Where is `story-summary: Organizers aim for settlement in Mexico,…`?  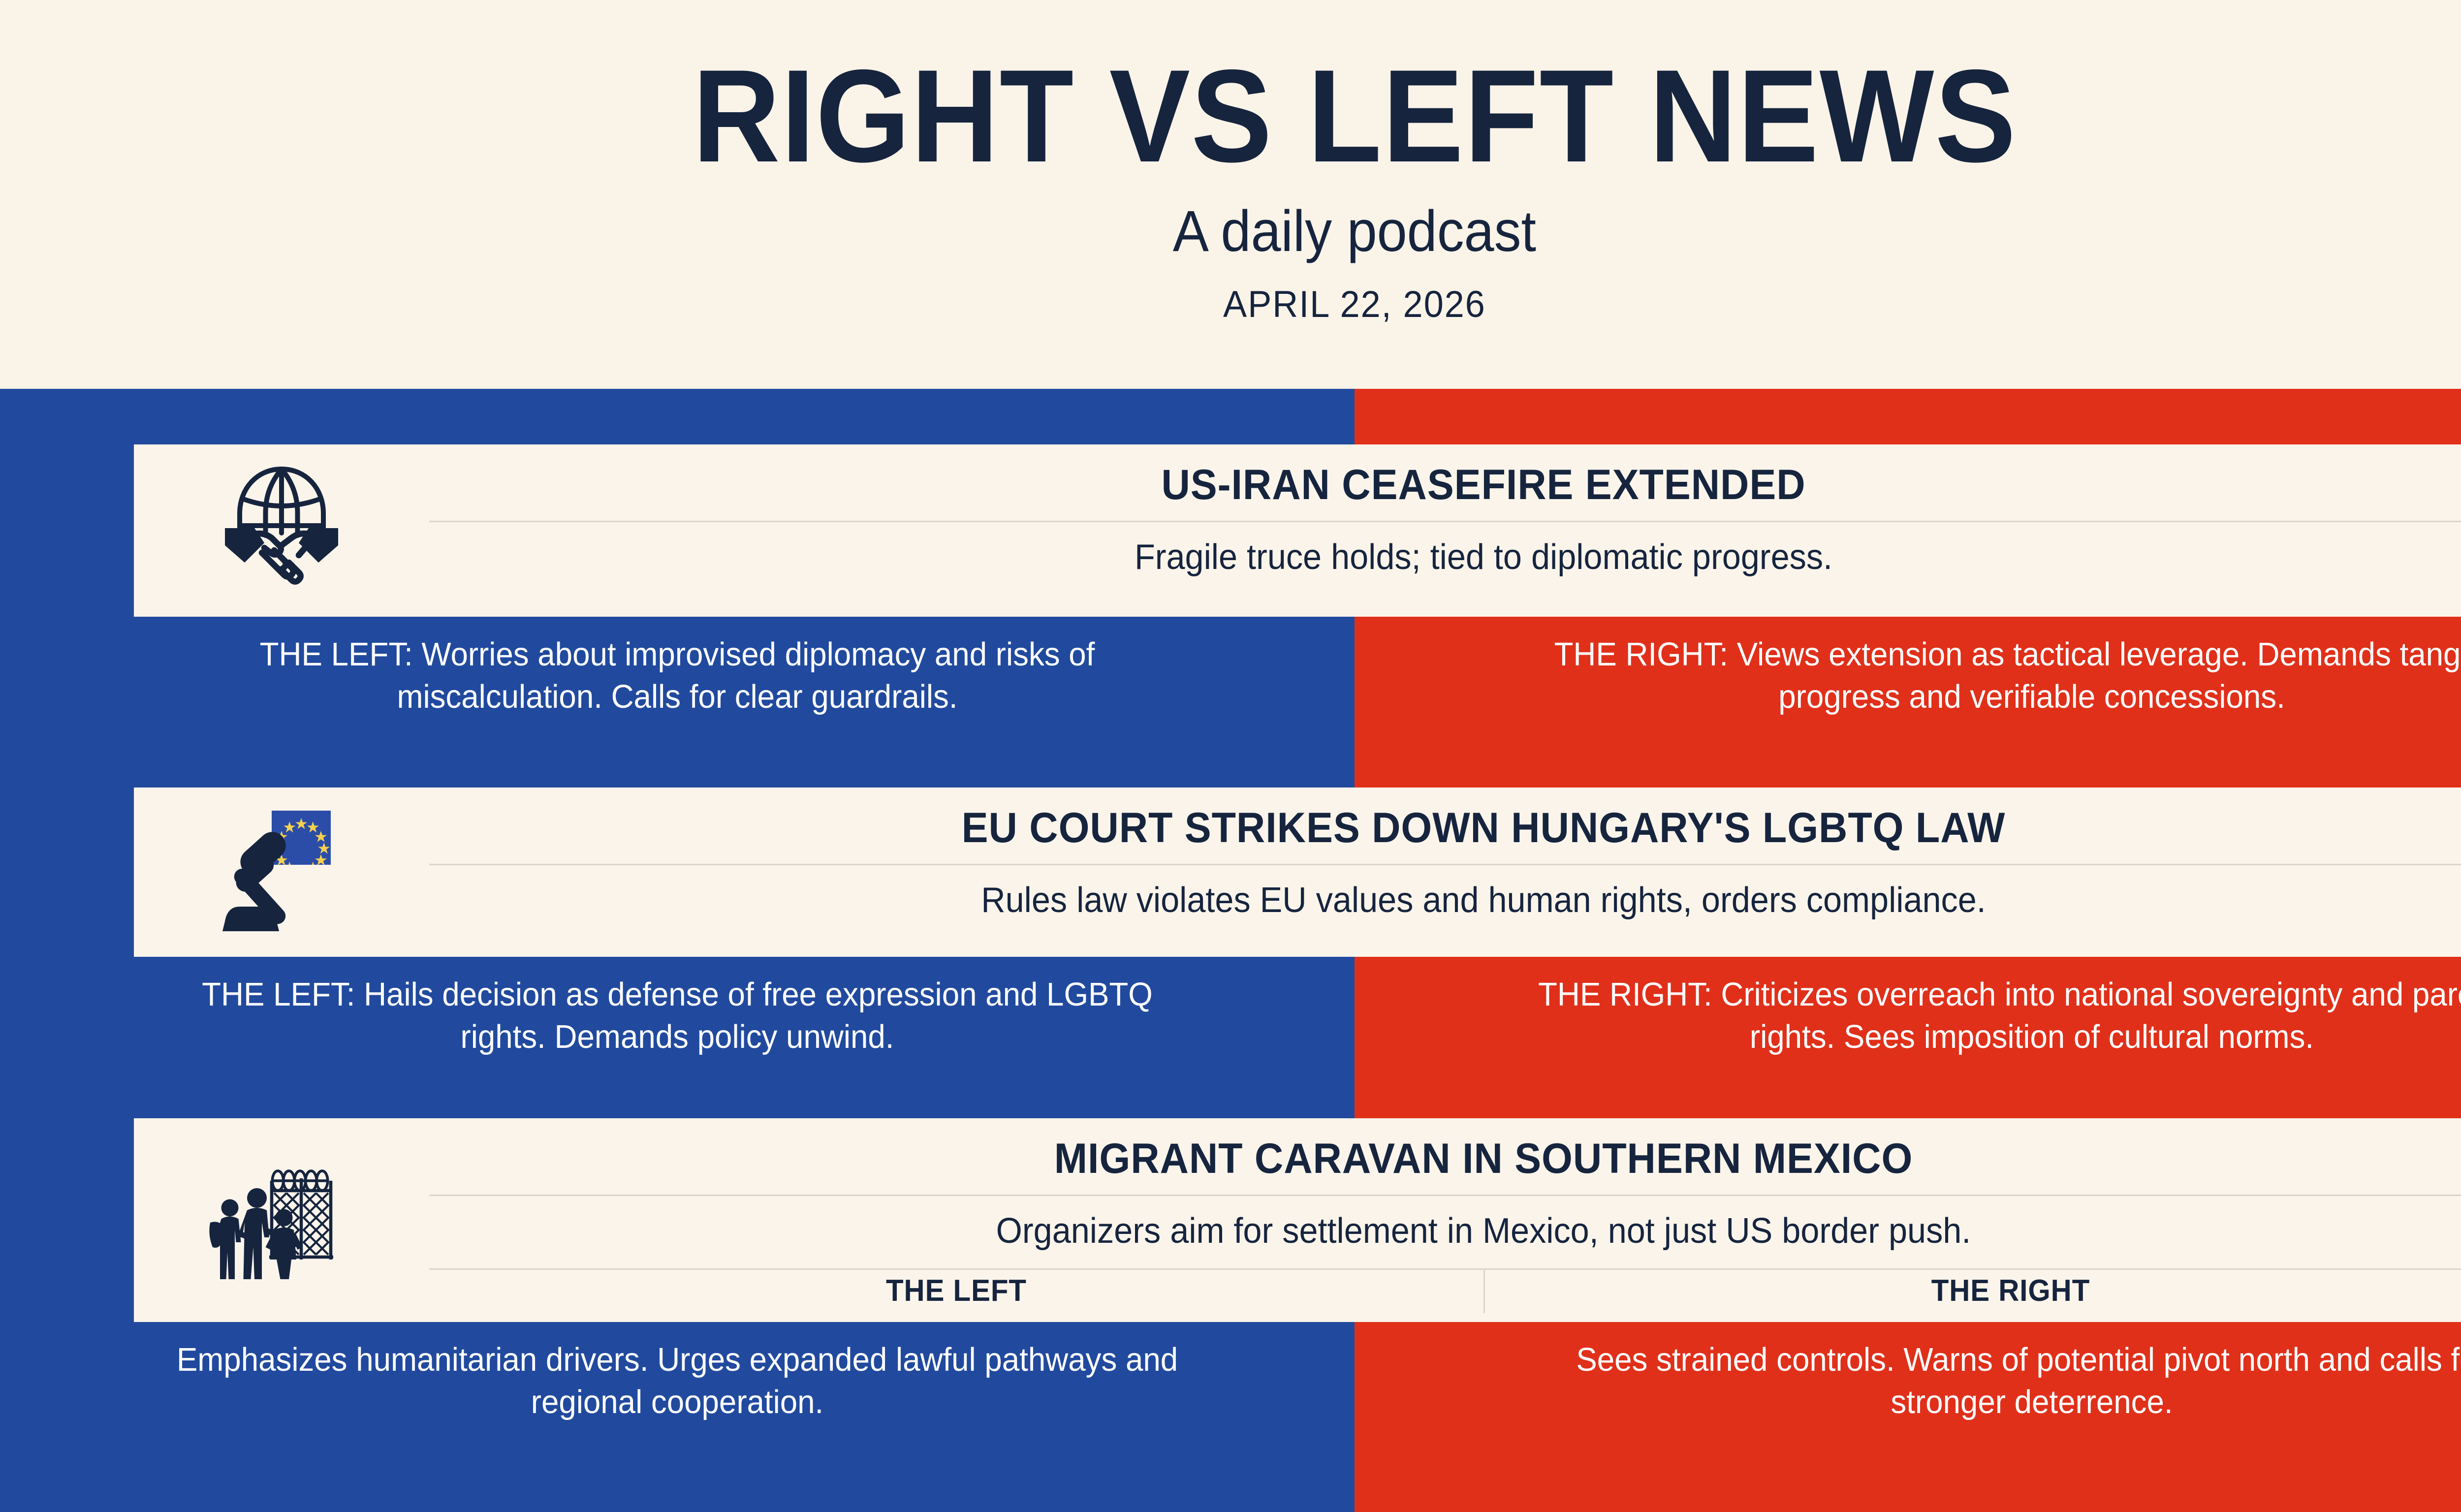 story-summary: Organizers aim for settlement in Mexico,… is located at coordinates (1483, 1231).